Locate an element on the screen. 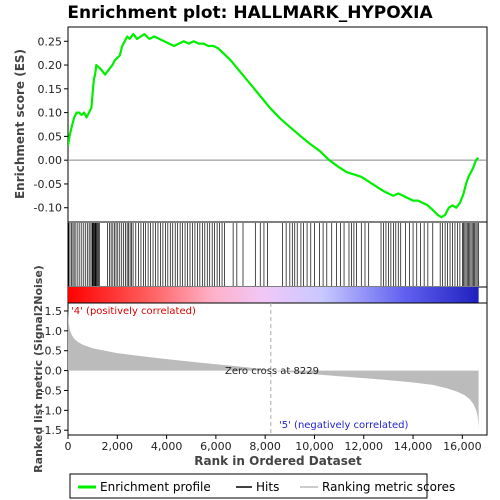 This screenshot has height=500, width=500. es-y-tick-label: 0.05 is located at coordinates (50, 136).